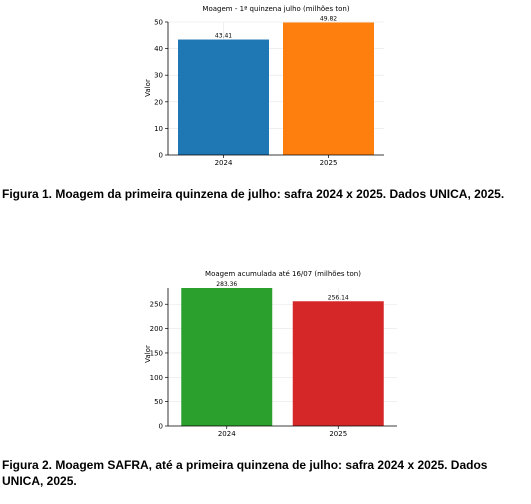  Describe the element at coordinates (328, 18) in the screenshot. I see `data-label: 49.82` at that location.